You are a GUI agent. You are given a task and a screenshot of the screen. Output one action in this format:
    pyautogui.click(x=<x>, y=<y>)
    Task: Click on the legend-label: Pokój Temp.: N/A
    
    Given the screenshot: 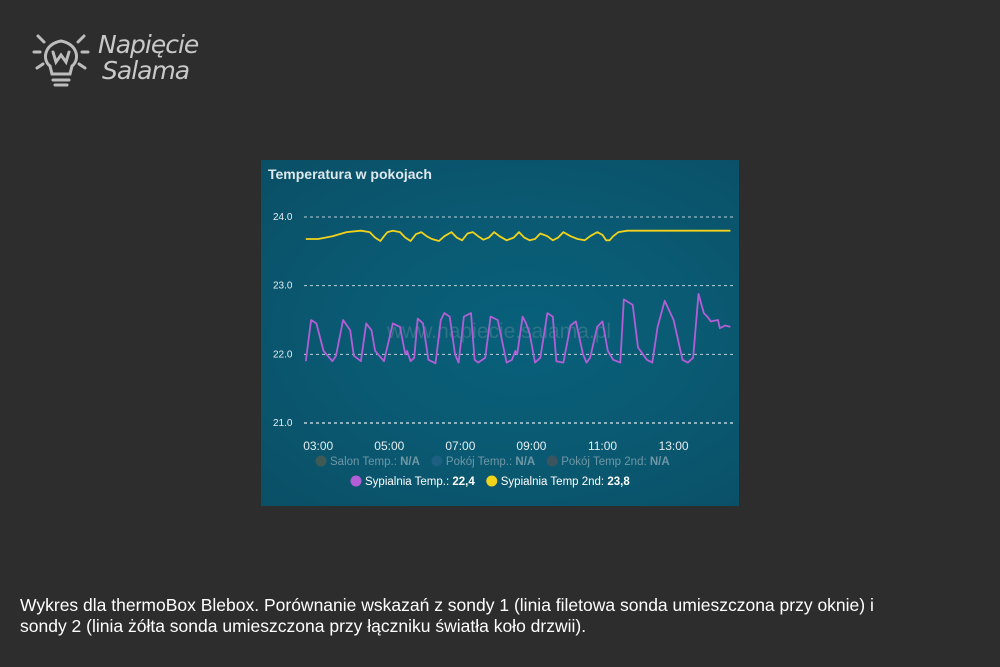 What is the action you would take?
    pyautogui.click(x=490, y=462)
    